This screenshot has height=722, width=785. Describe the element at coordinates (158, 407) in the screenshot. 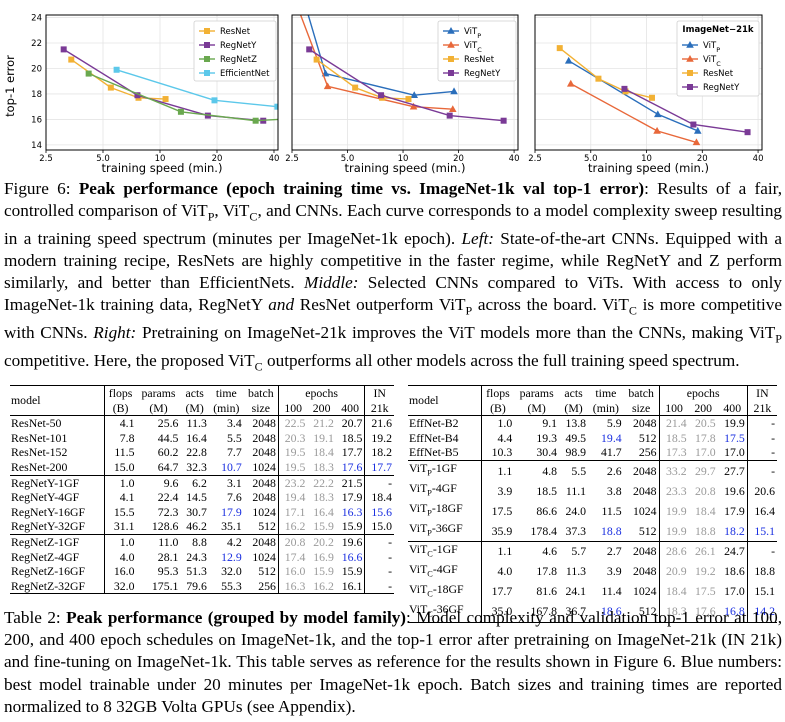

I see `header-params-unit: (M)` at that location.